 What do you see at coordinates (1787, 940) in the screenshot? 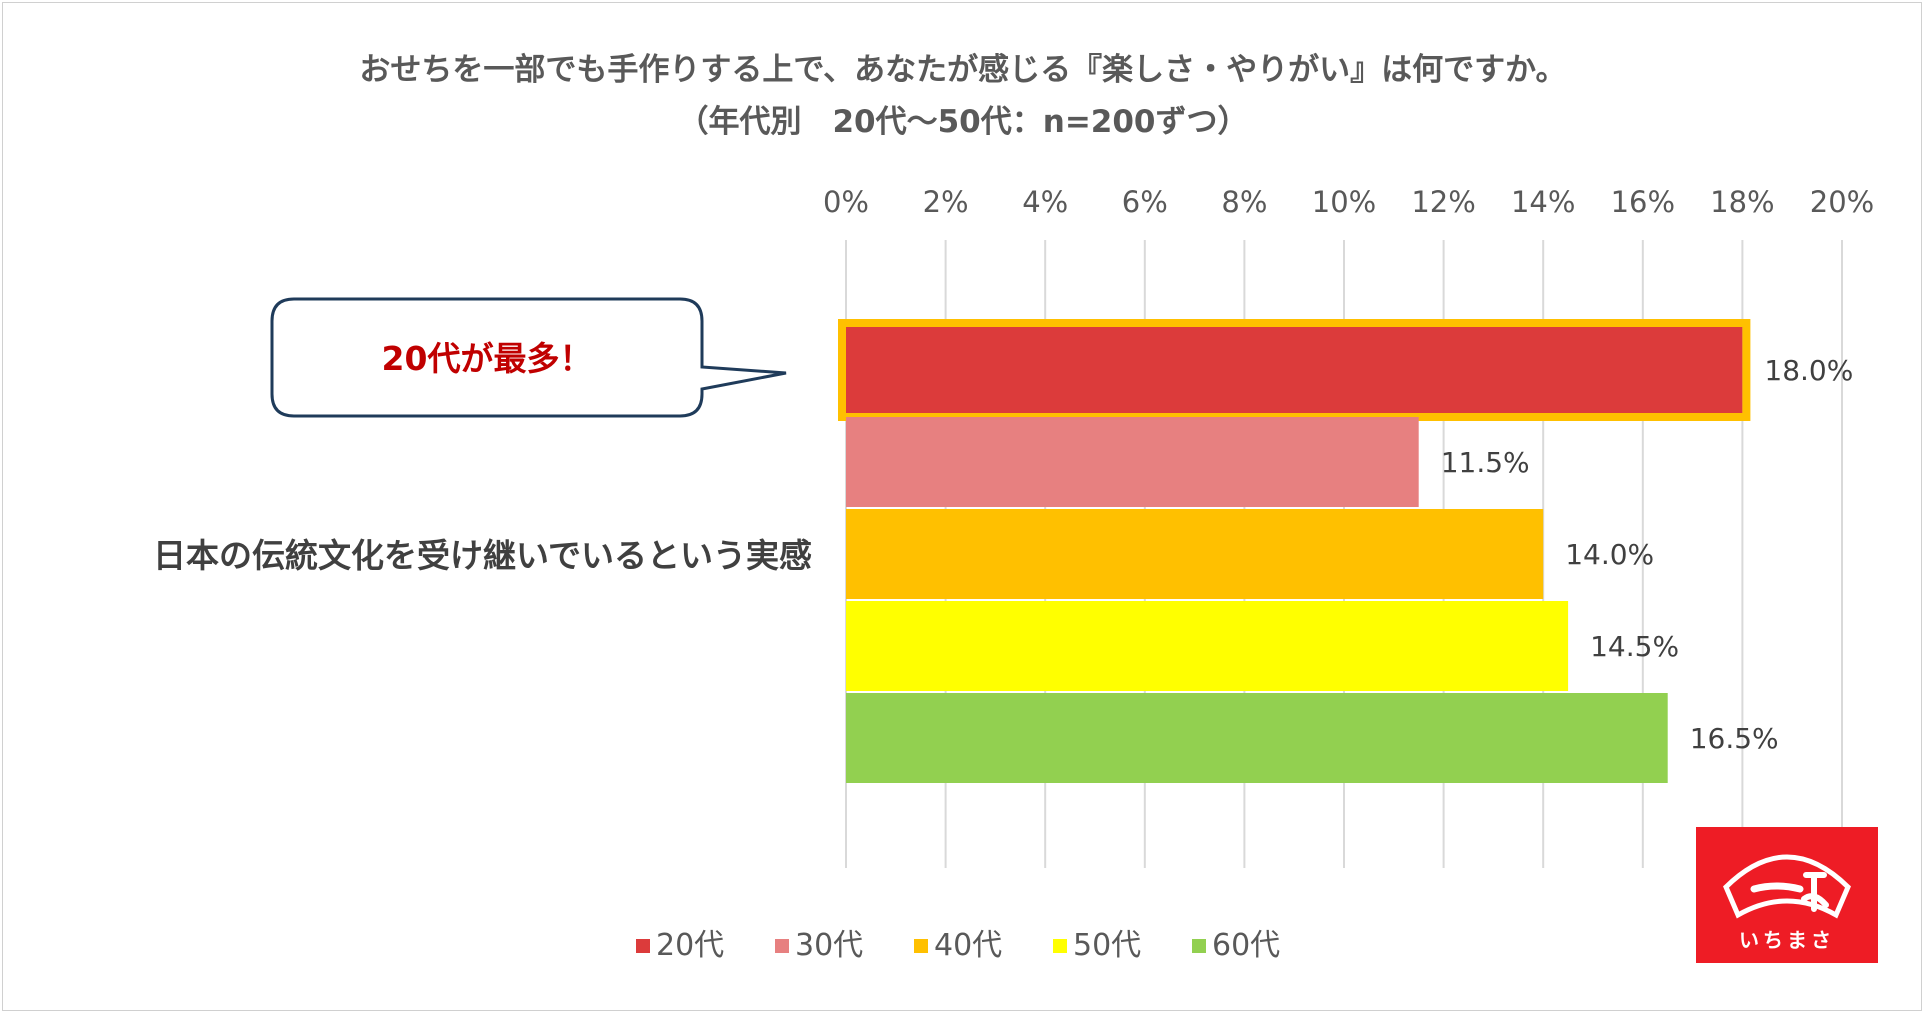
I see `logo-text: いちまさ` at bounding box center [1787, 940].